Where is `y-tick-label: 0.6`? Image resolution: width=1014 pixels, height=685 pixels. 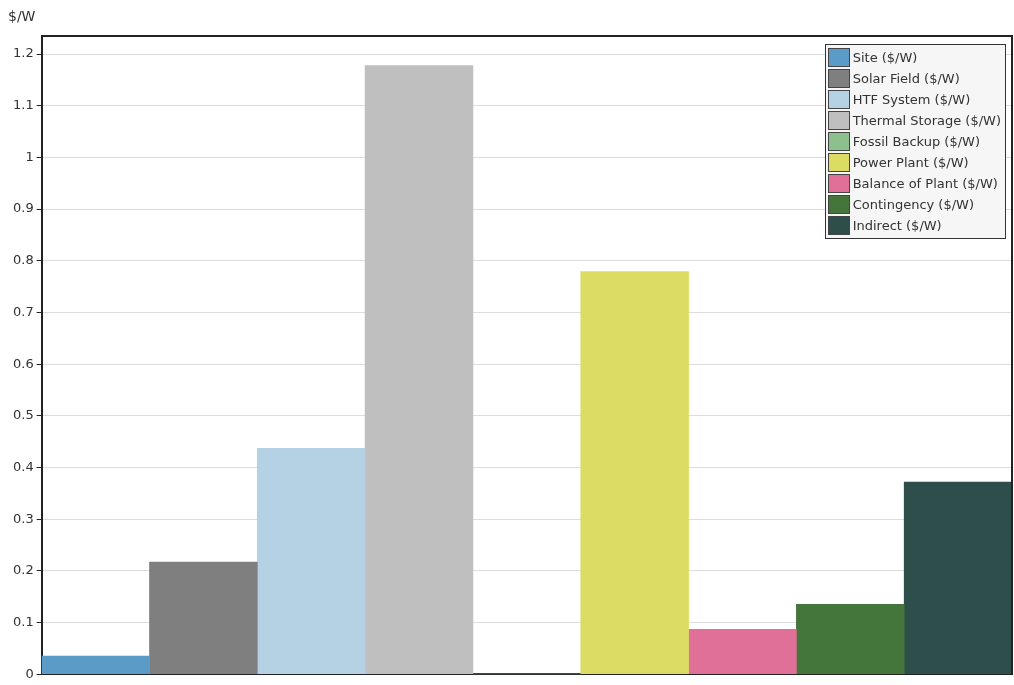 y-tick-label: 0.6 is located at coordinates (23, 363).